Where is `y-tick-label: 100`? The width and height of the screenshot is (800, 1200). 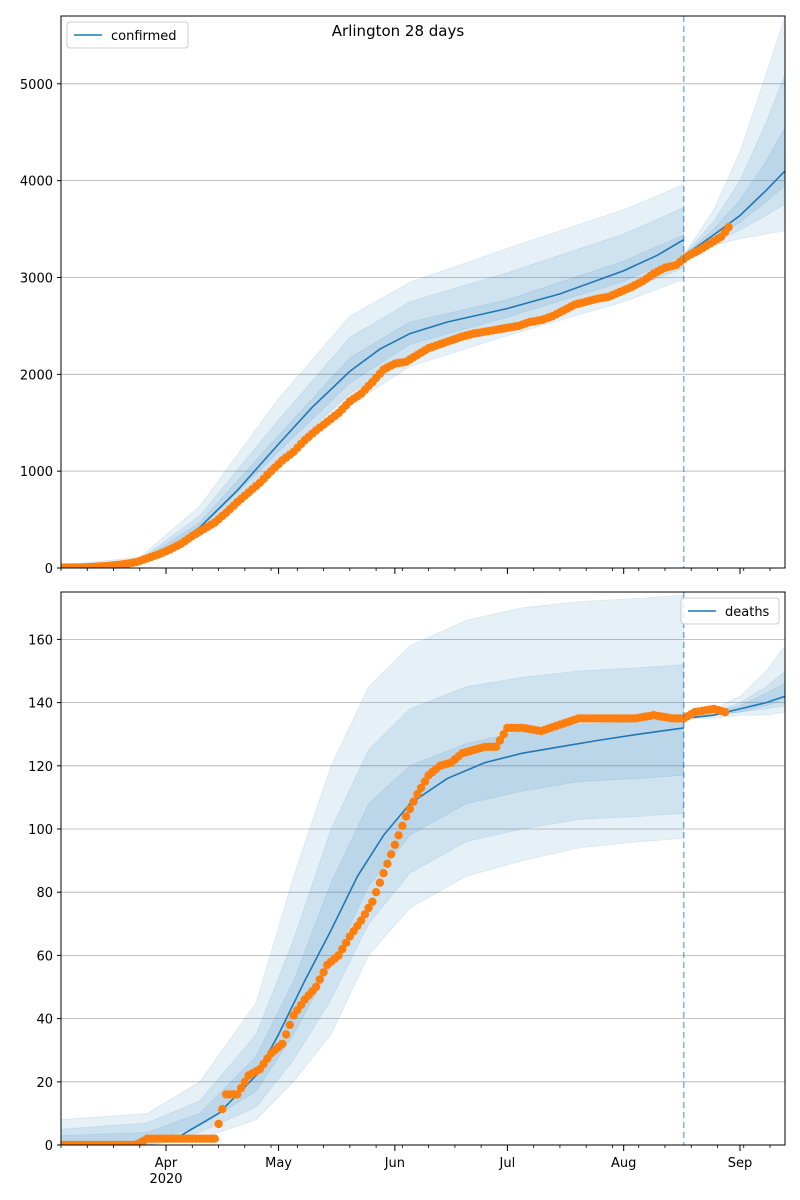 y-tick-label: 100 is located at coordinates (40, 830).